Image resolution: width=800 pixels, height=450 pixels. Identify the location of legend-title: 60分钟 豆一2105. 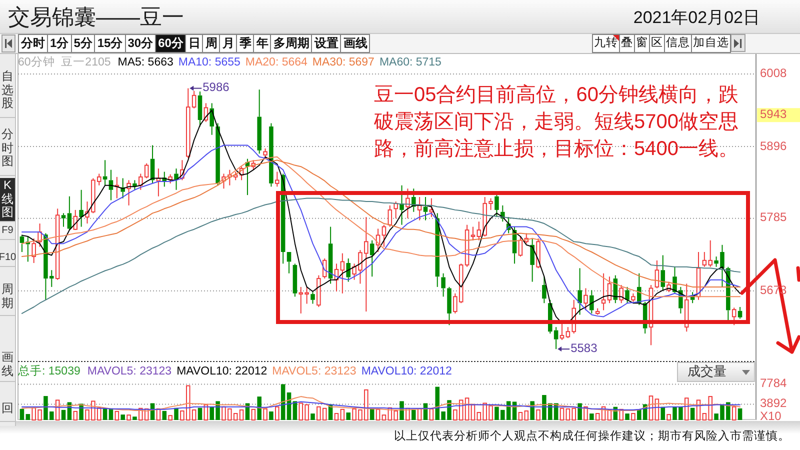
(64, 62).